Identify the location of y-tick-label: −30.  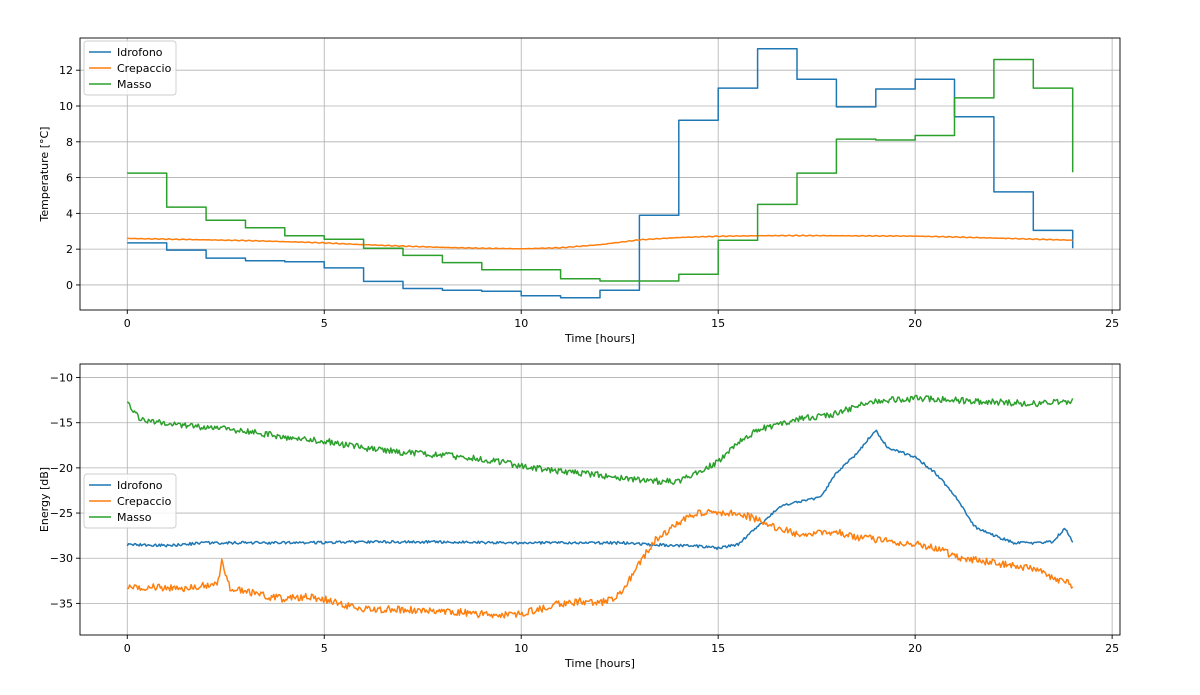
(61, 558).